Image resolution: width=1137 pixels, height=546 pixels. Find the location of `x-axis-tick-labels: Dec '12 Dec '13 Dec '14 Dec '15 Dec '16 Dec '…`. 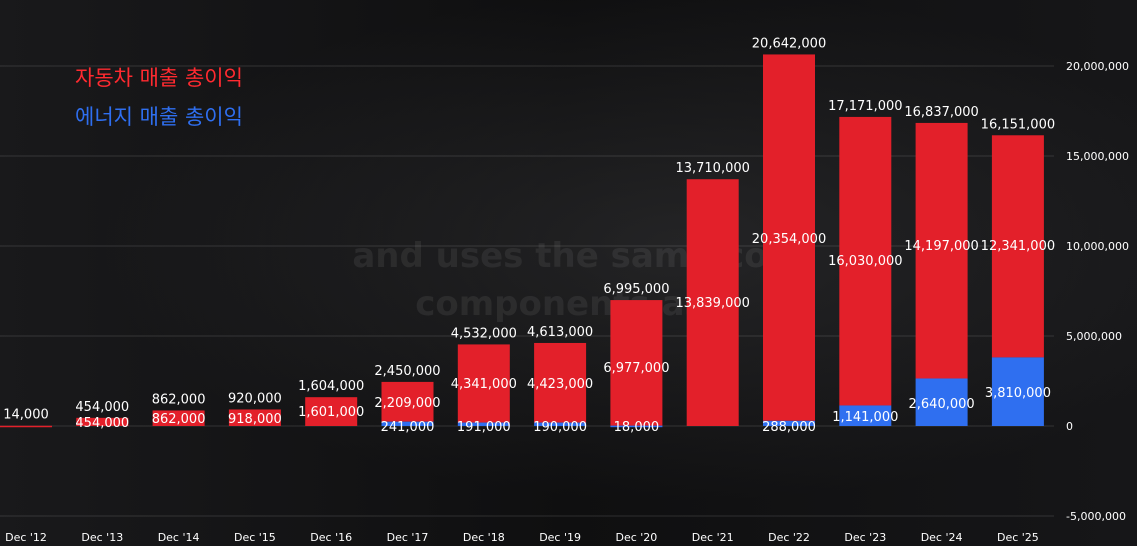

x-axis-tick-labels: Dec '12 Dec '13 Dec '14 Dec '15 Dec '16 Dec '… is located at coordinates (522, 537).